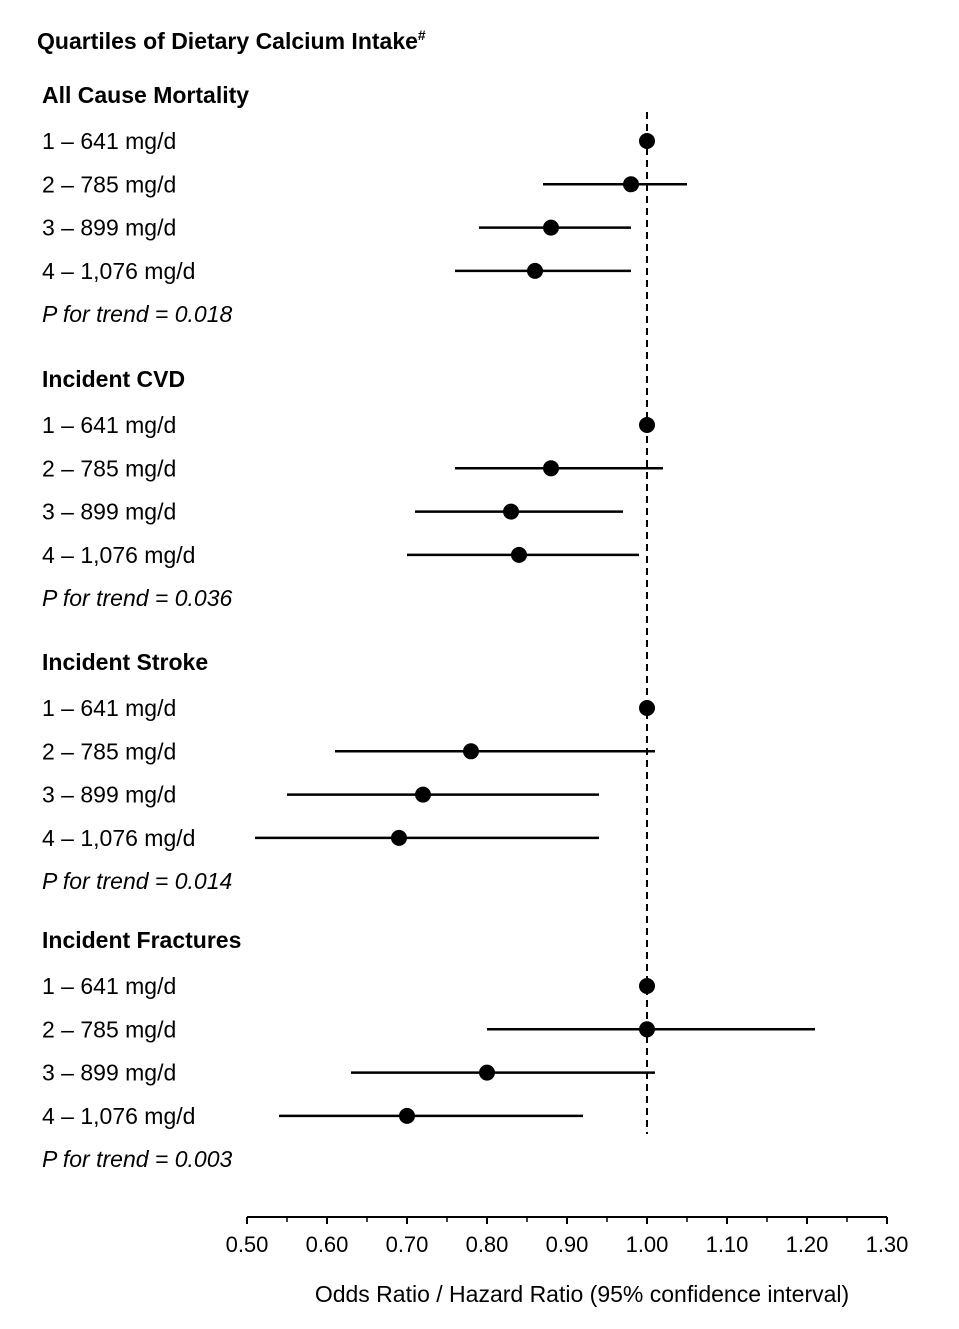 The image size is (959, 1329). I want to click on x-tick-label: 1.10, so click(727, 1244).